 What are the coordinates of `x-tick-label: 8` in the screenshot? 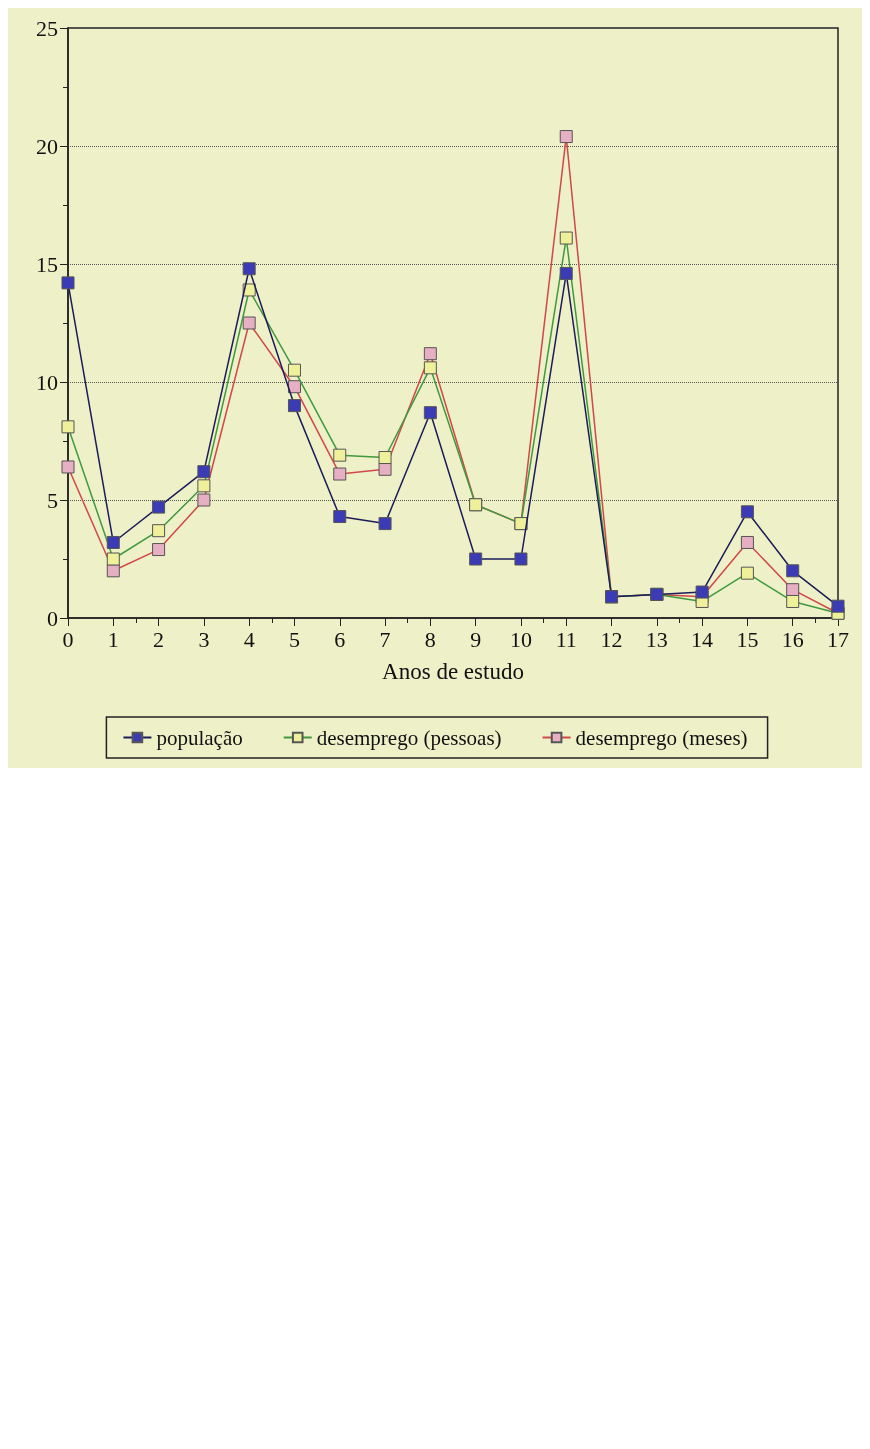 It's located at (430, 639).